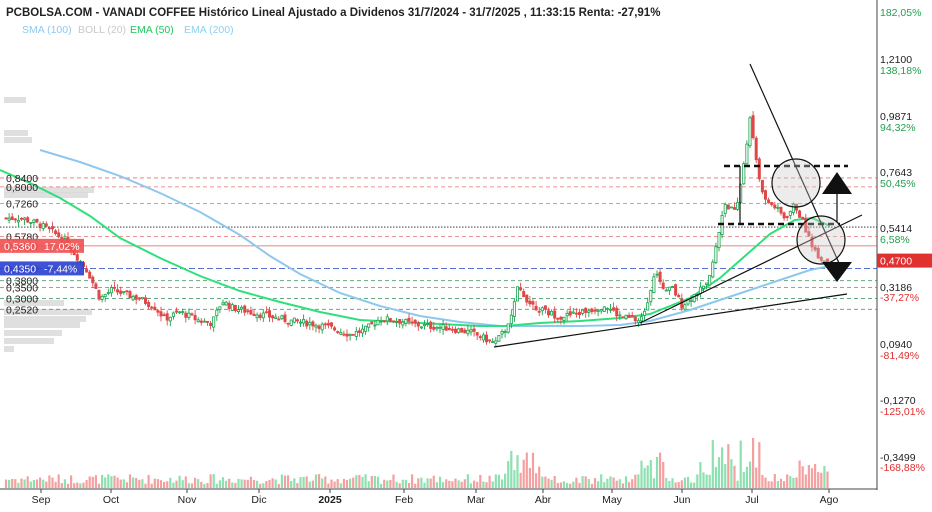  Describe the element at coordinates (898, 184) in the screenshot. I see `right-axis-label: 50,45%` at that location.